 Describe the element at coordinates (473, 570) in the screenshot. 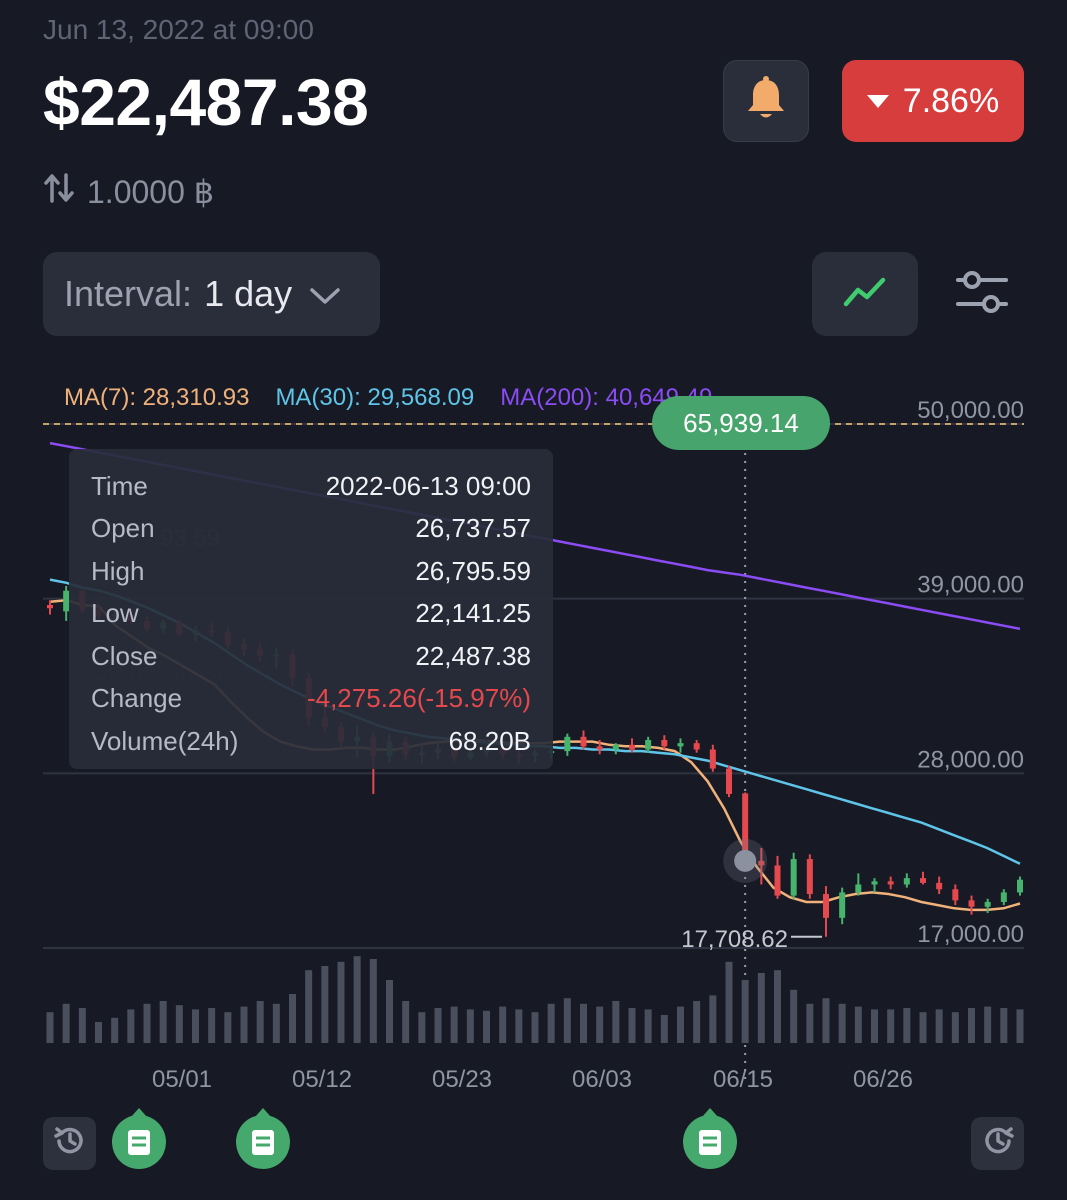

I see `tooltip-value: 26,795.59` at that location.